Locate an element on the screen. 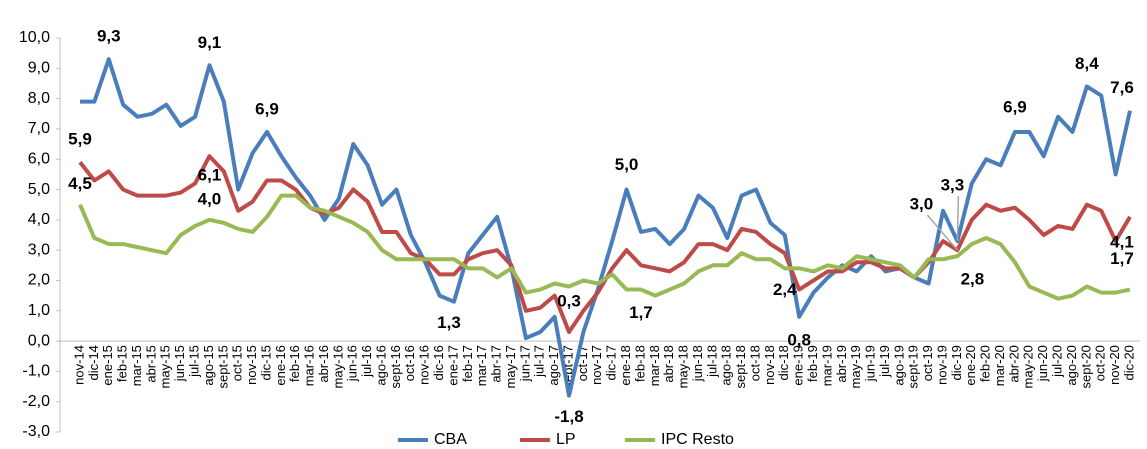  x-tick-label: dic-17 is located at coordinates (611, 362).